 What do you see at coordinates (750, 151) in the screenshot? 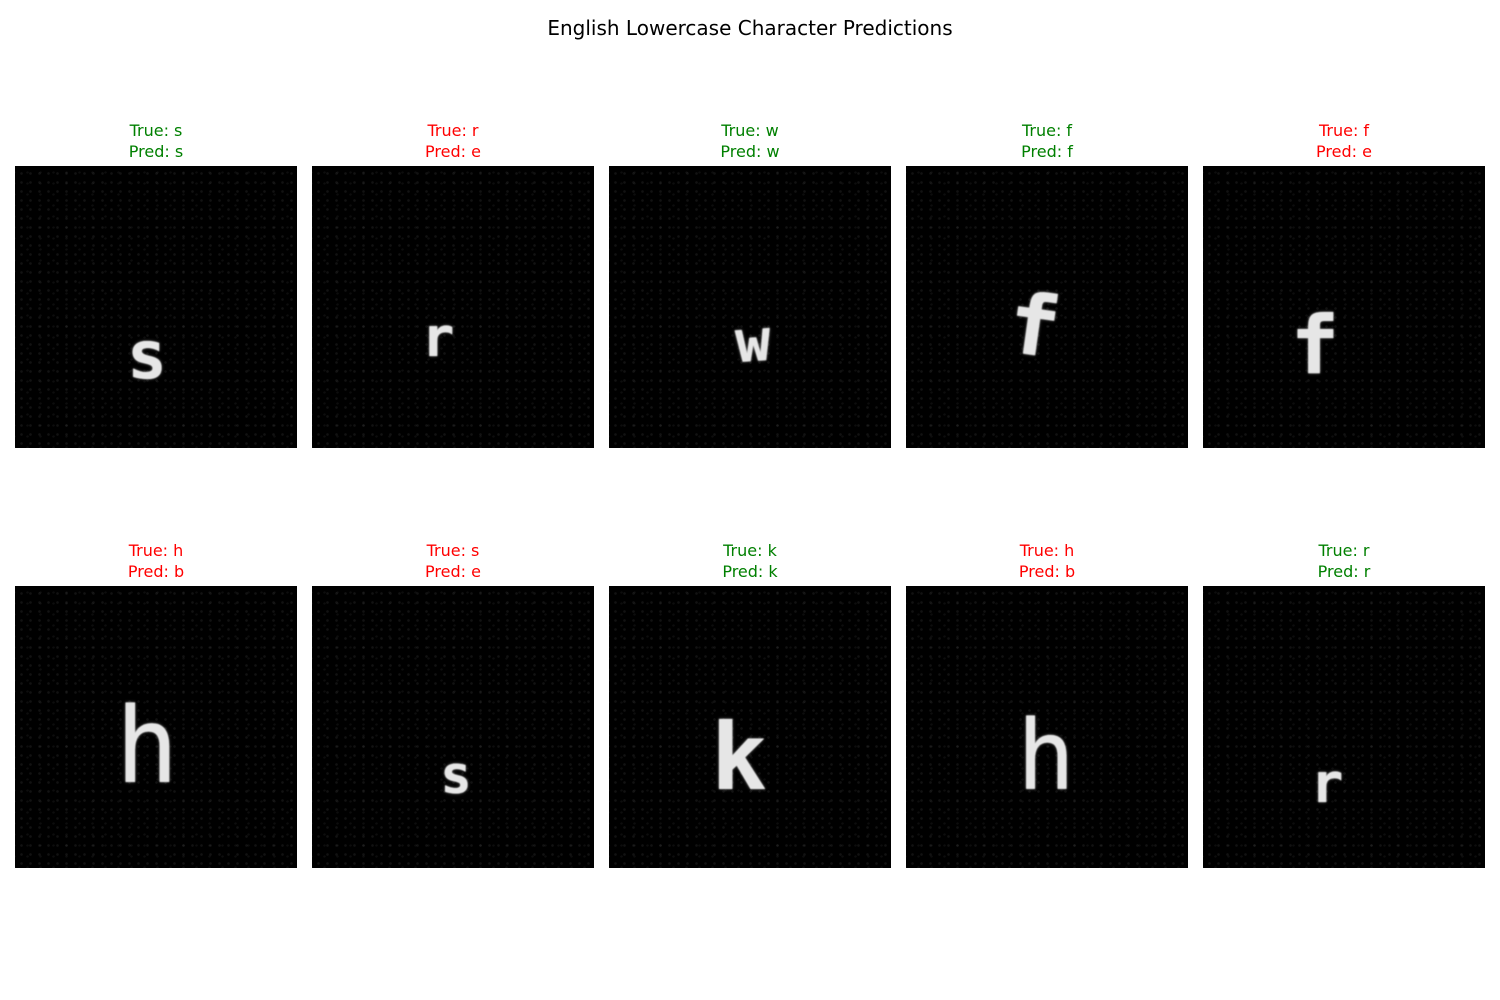
I see `pred-label: Pred: w` at bounding box center [750, 151].